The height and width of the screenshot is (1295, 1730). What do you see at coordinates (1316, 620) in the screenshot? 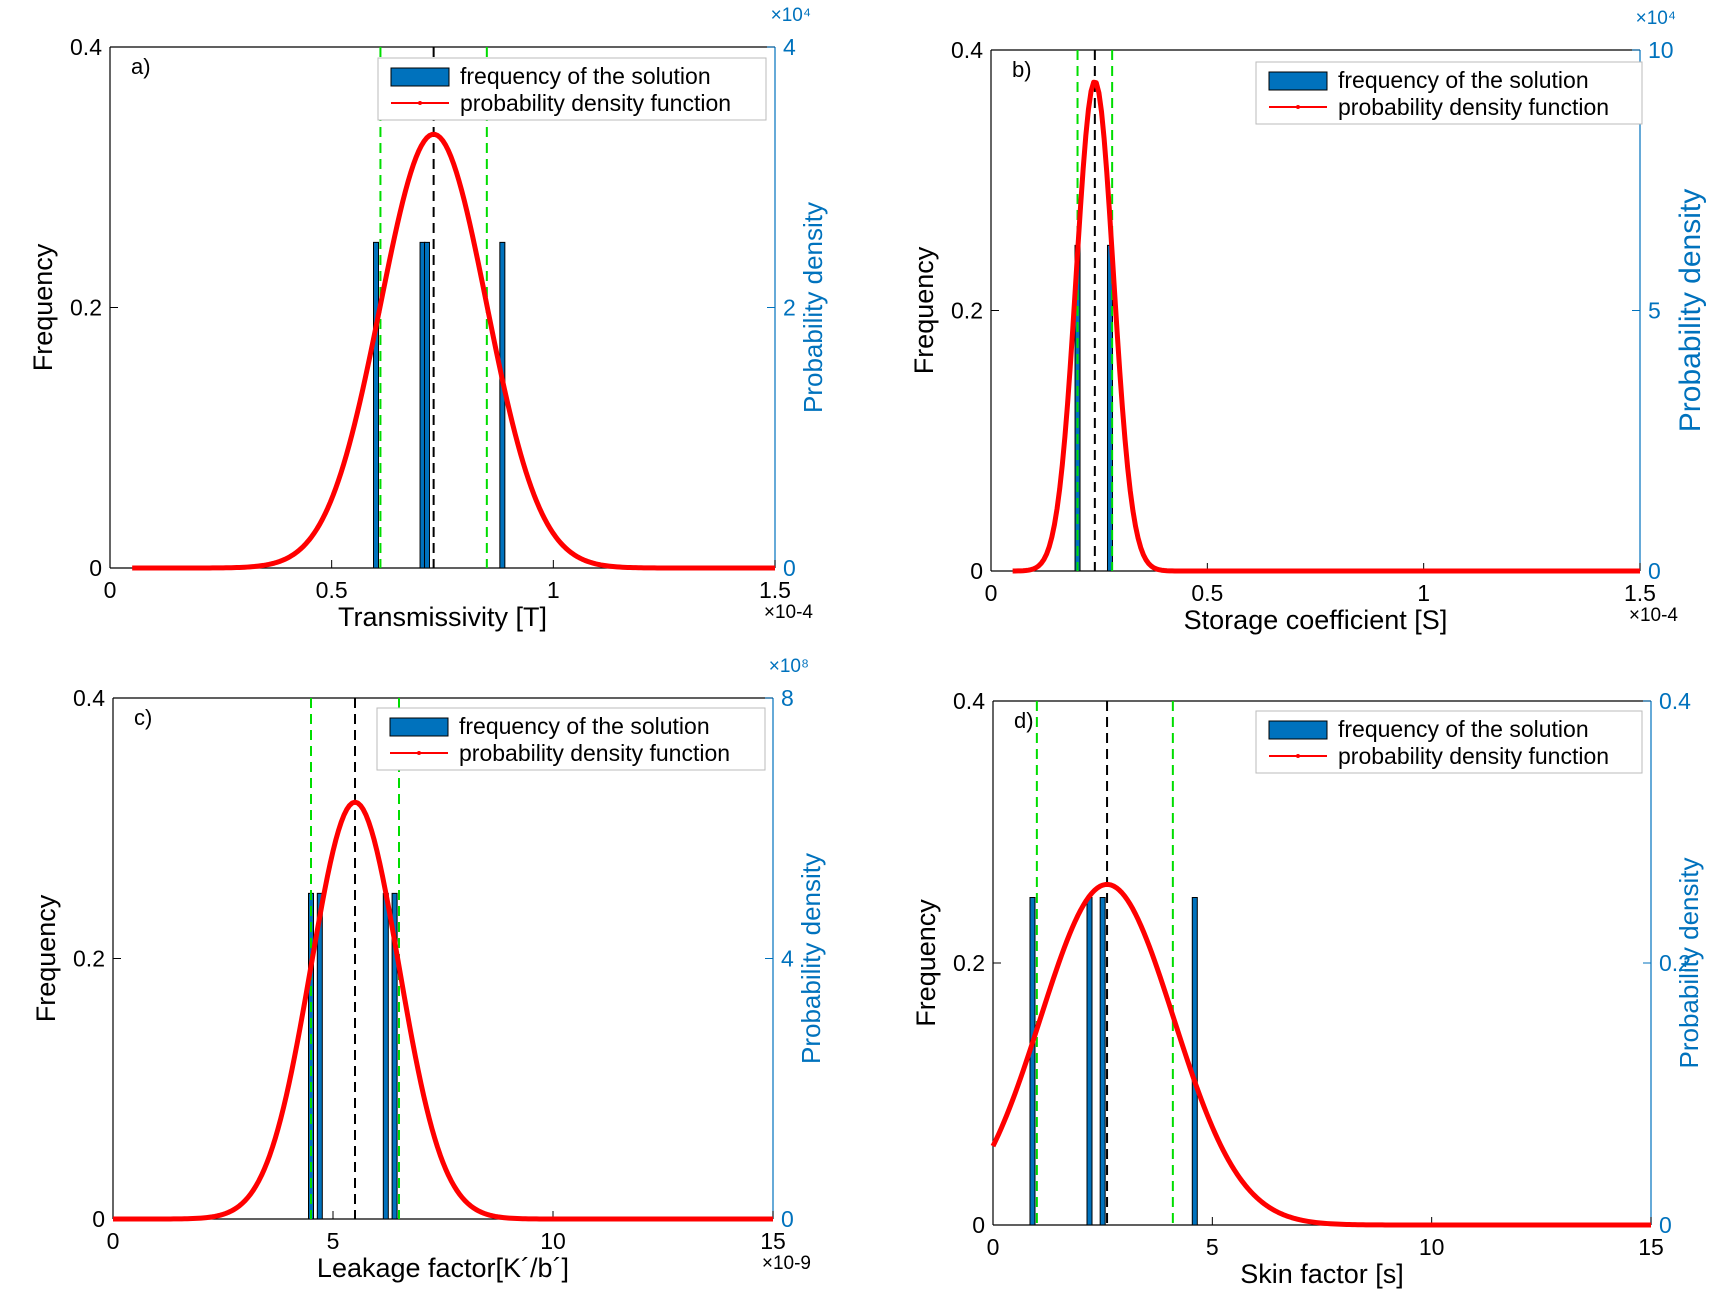
I see `x-axis-title: Storage coefficient [S]` at bounding box center [1316, 620].